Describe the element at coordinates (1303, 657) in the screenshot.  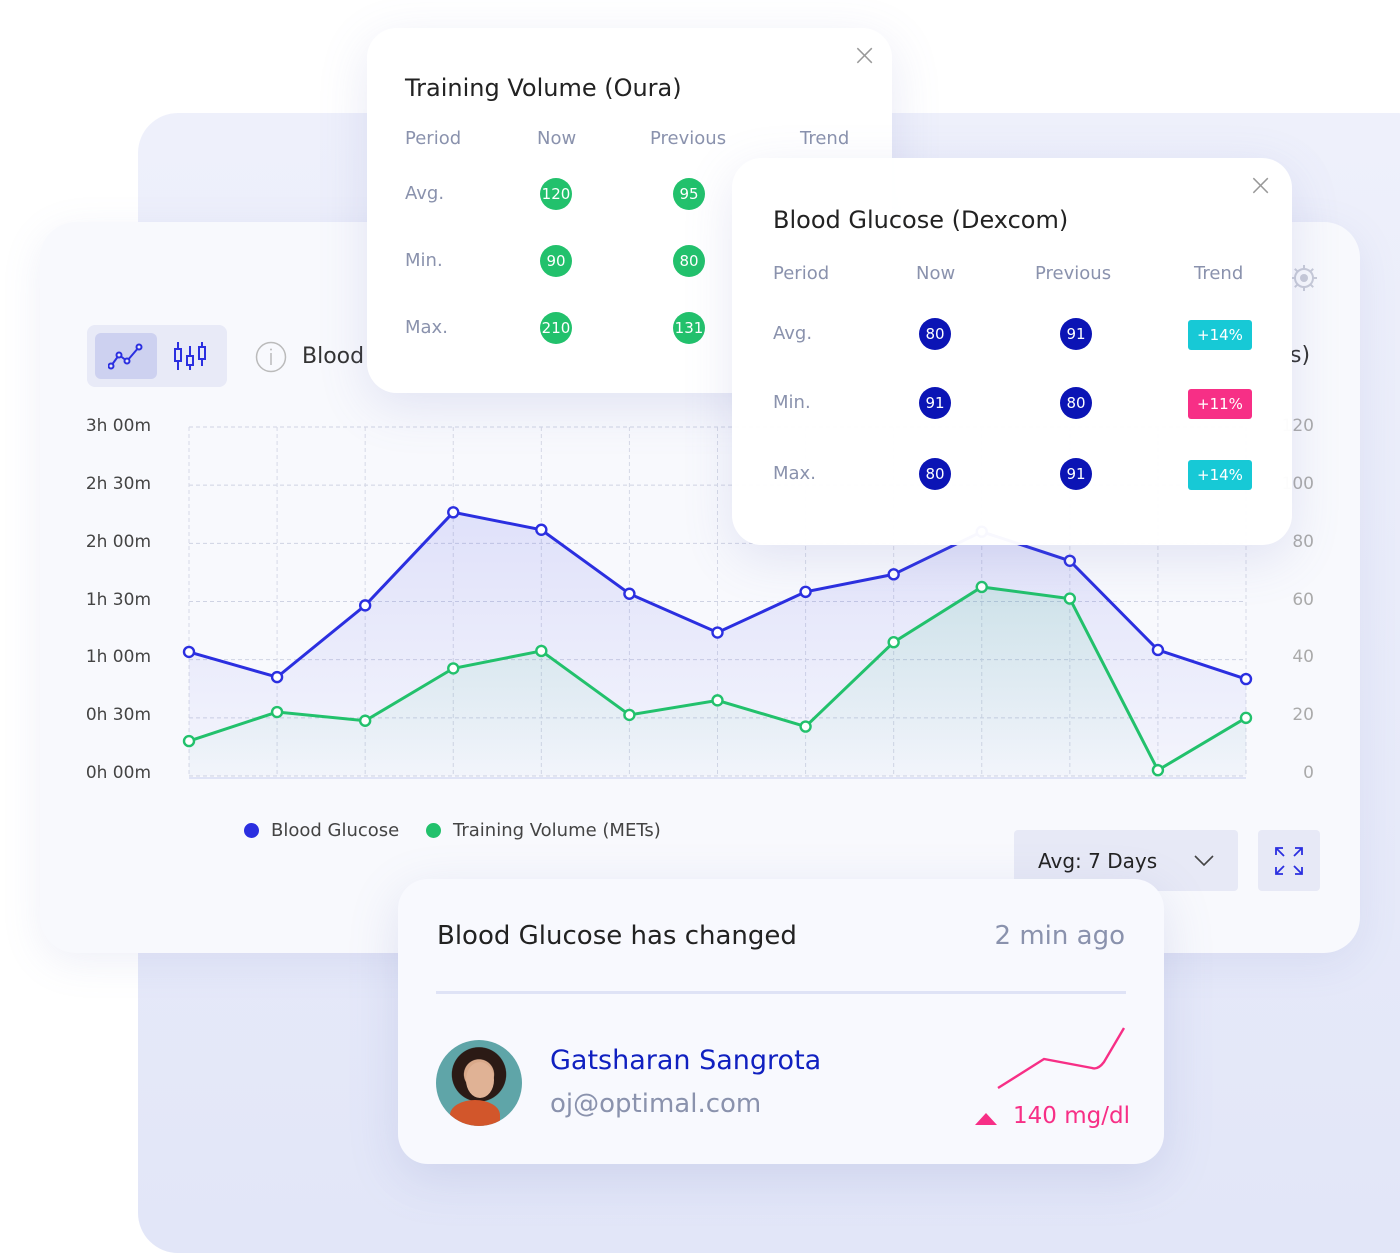
I see `y-tick-right: 40` at that location.